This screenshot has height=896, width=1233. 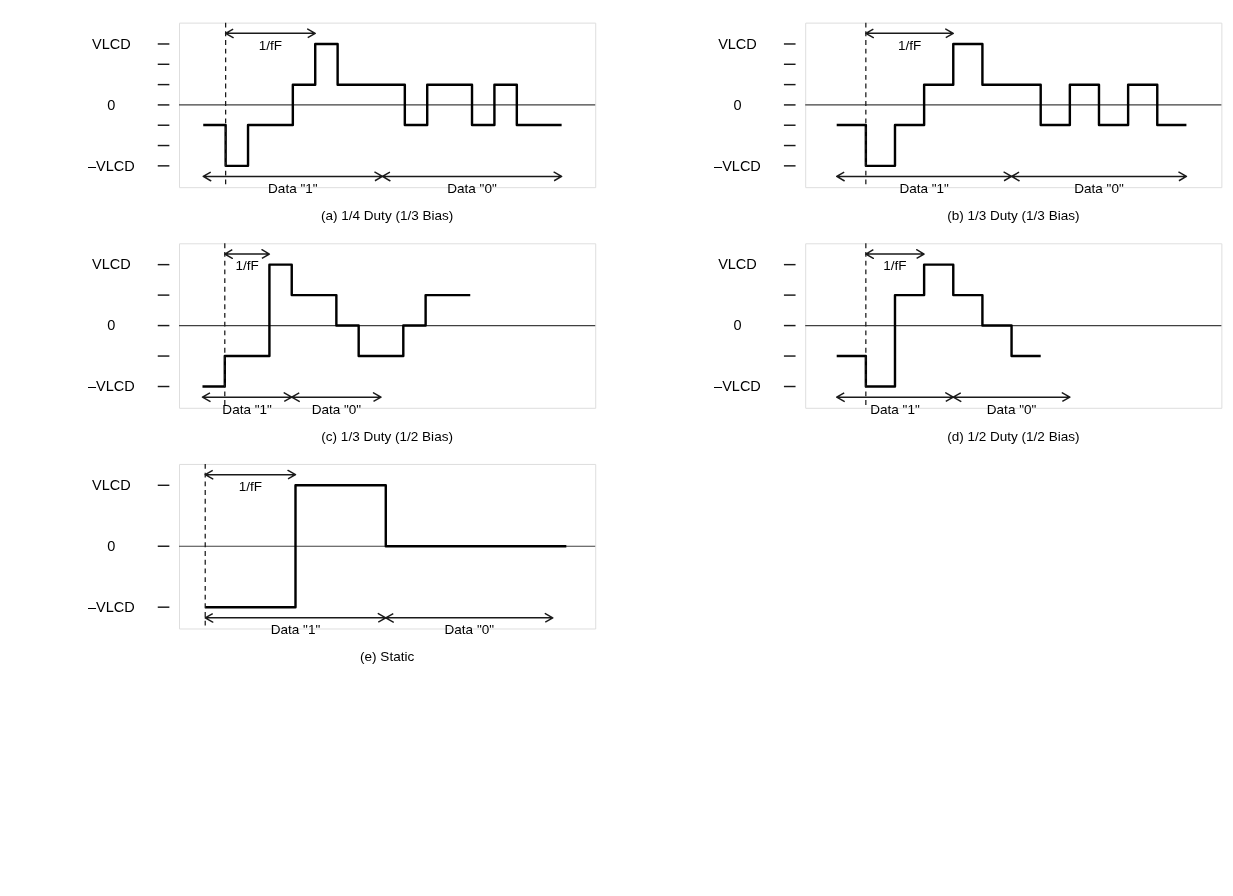 What do you see at coordinates (1013, 216) in the screenshot?
I see `text: (b) 1/3 Duty (1/3 Bias)` at bounding box center [1013, 216].